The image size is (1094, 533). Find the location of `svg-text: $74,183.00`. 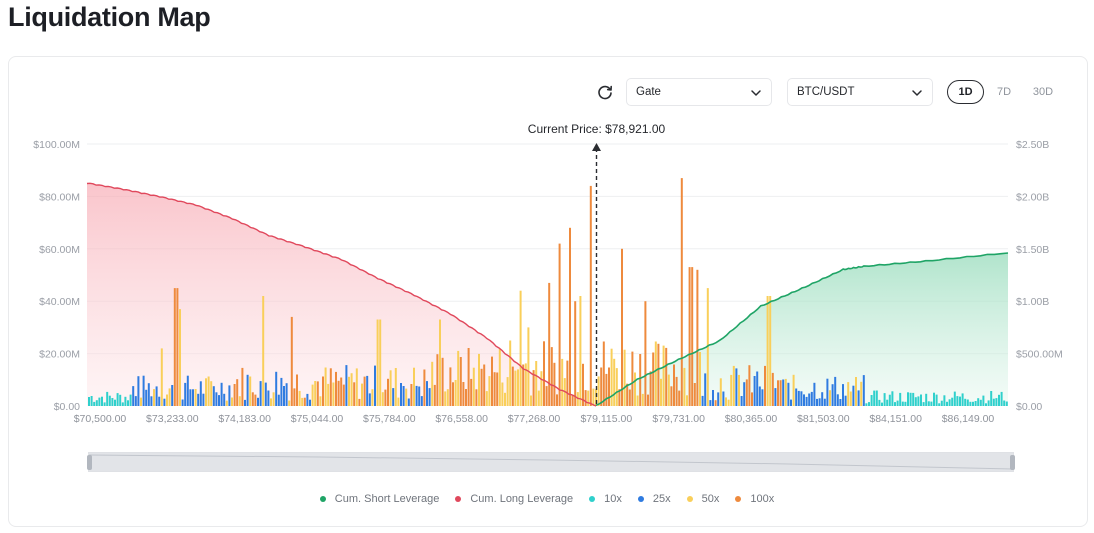

svg-text: $74,183.00 is located at coordinates (244, 419).